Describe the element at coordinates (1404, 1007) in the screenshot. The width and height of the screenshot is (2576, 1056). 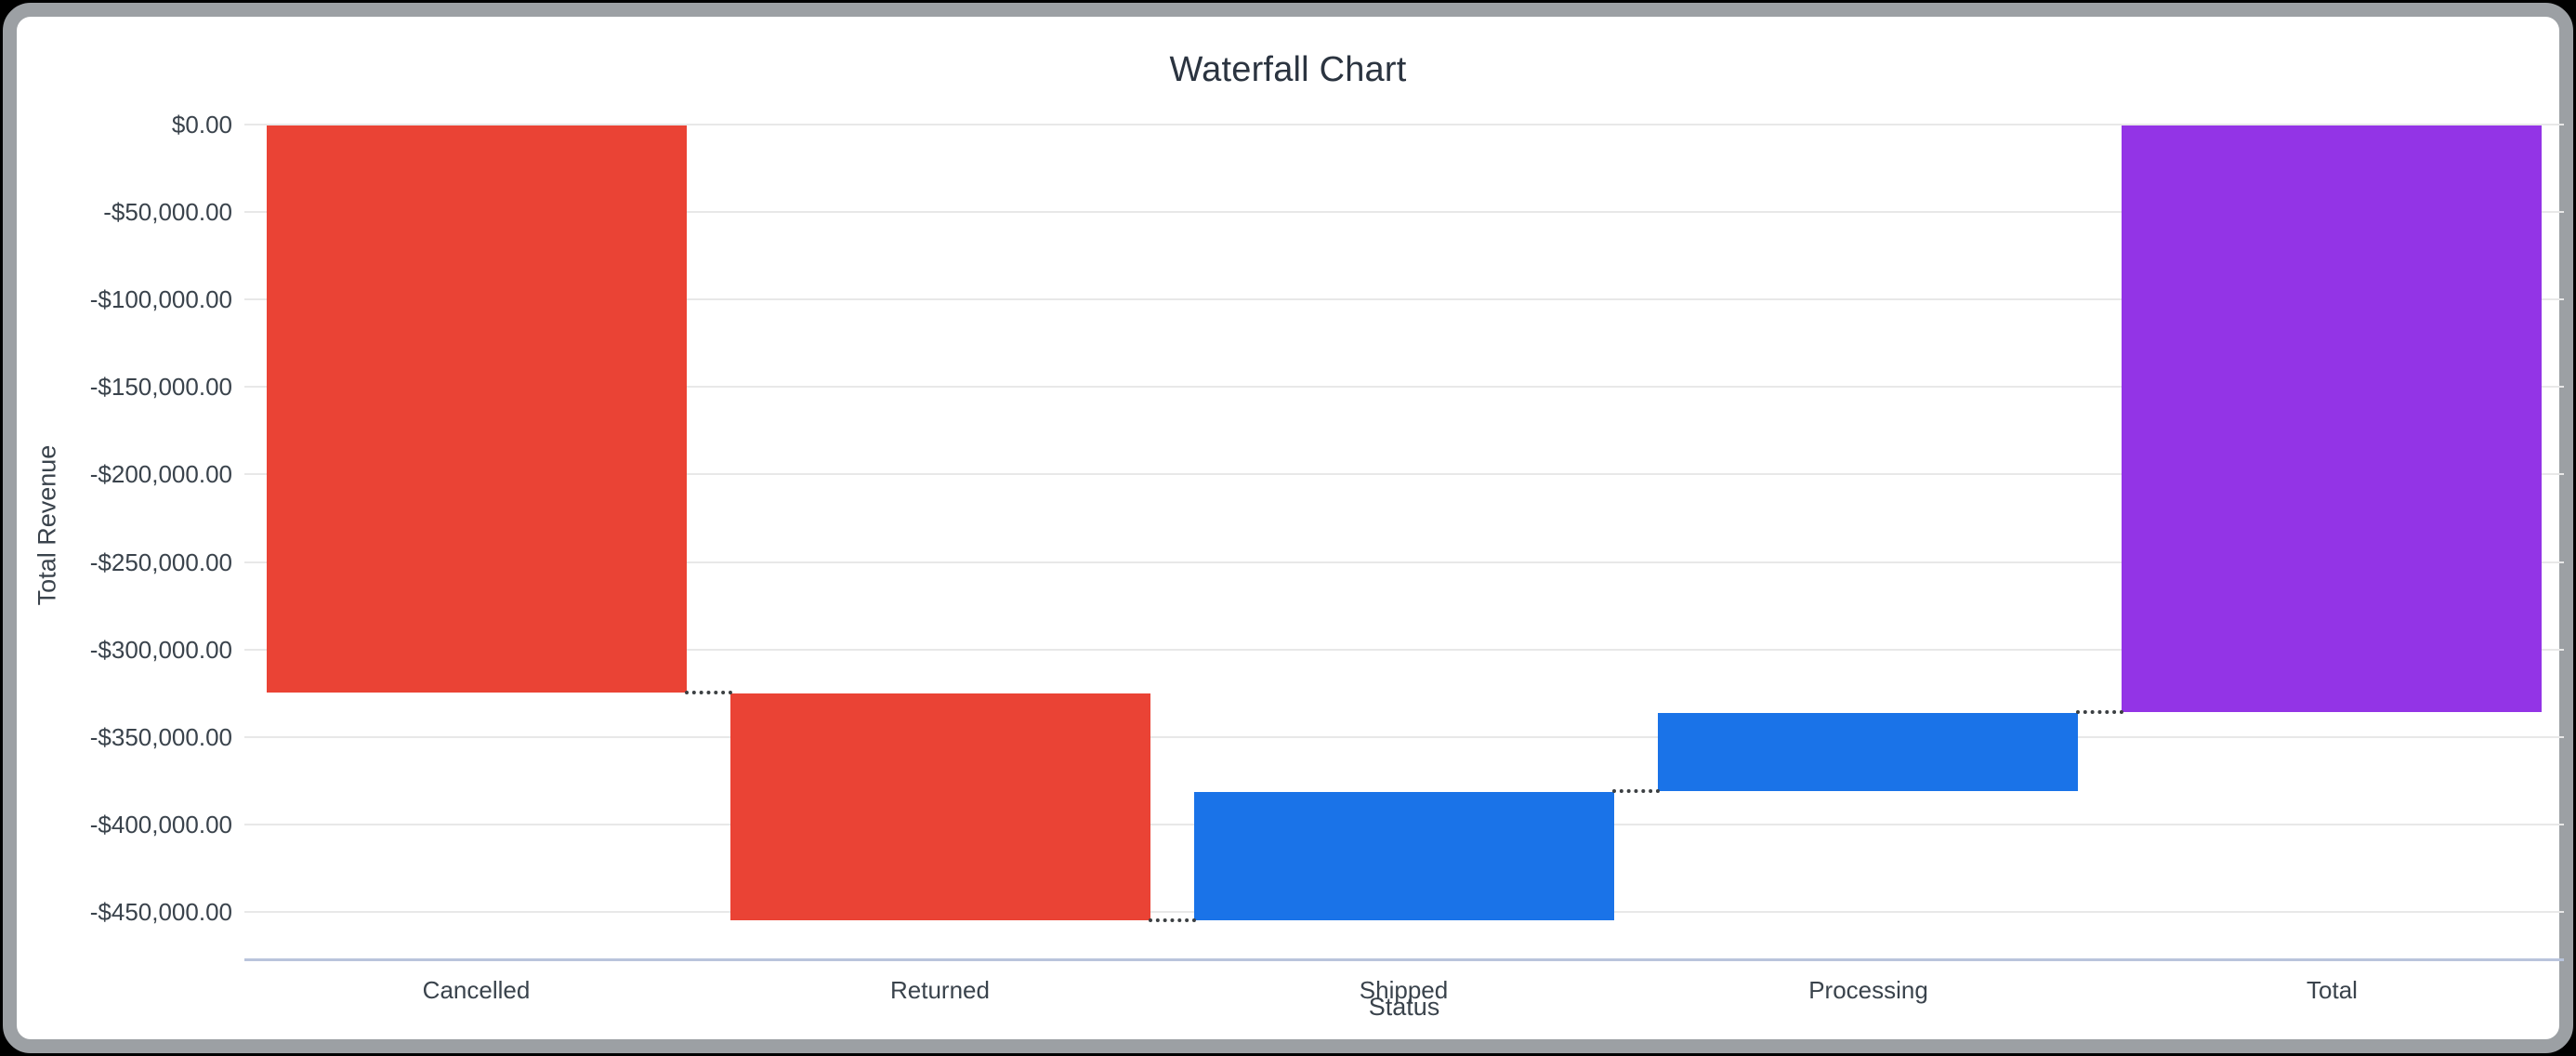
I see `x-axis-title: Status` at that location.